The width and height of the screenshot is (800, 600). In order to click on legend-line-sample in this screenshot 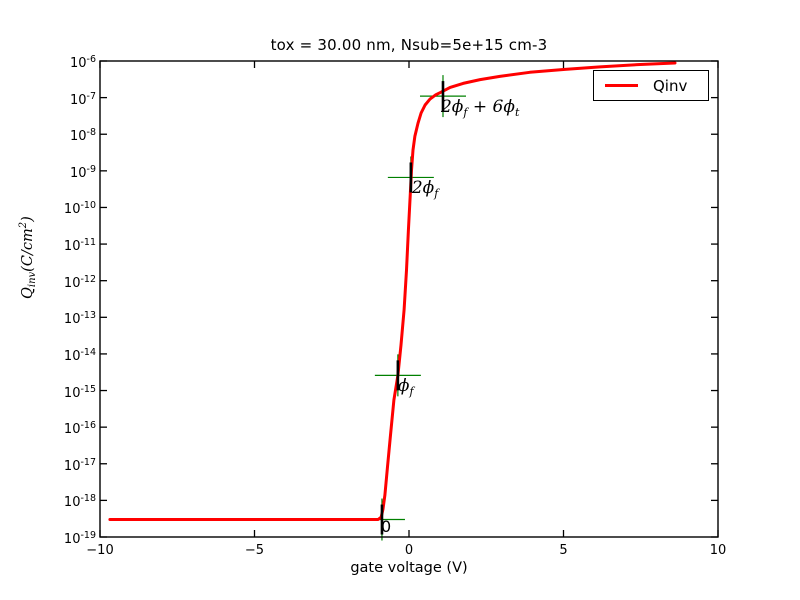, I will do `click(621, 85)`.